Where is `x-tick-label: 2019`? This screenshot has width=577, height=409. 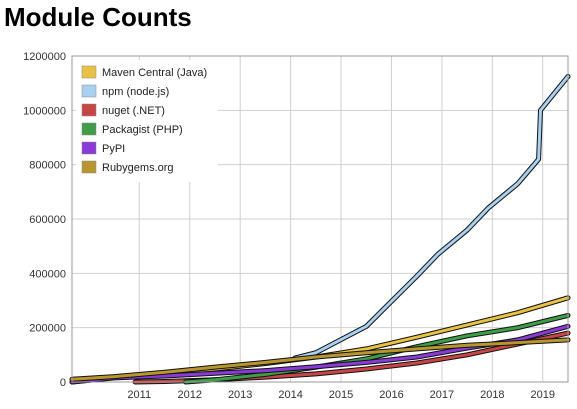 x-tick-label: 2019 is located at coordinates (542, 395).